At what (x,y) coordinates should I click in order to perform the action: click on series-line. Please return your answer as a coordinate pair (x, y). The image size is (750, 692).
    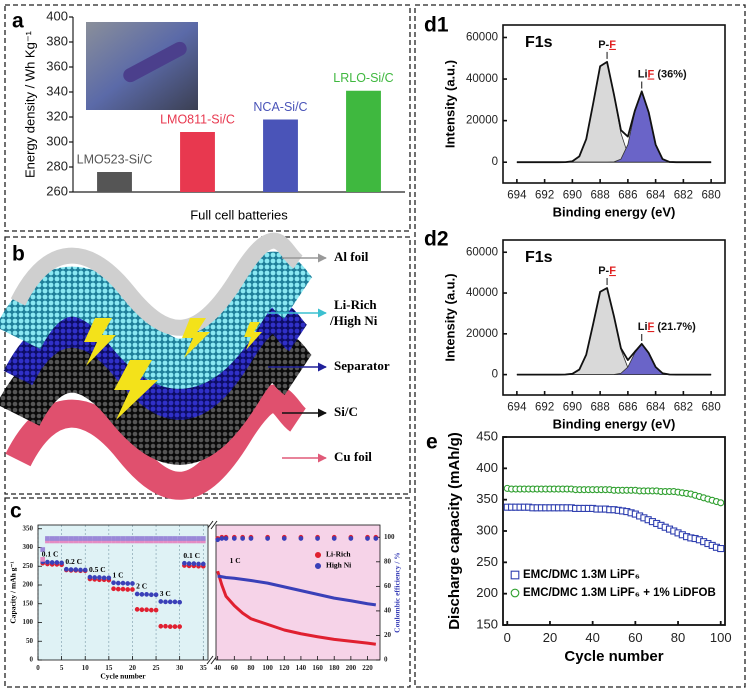
    Looking at the image, I should click on (297, 590).